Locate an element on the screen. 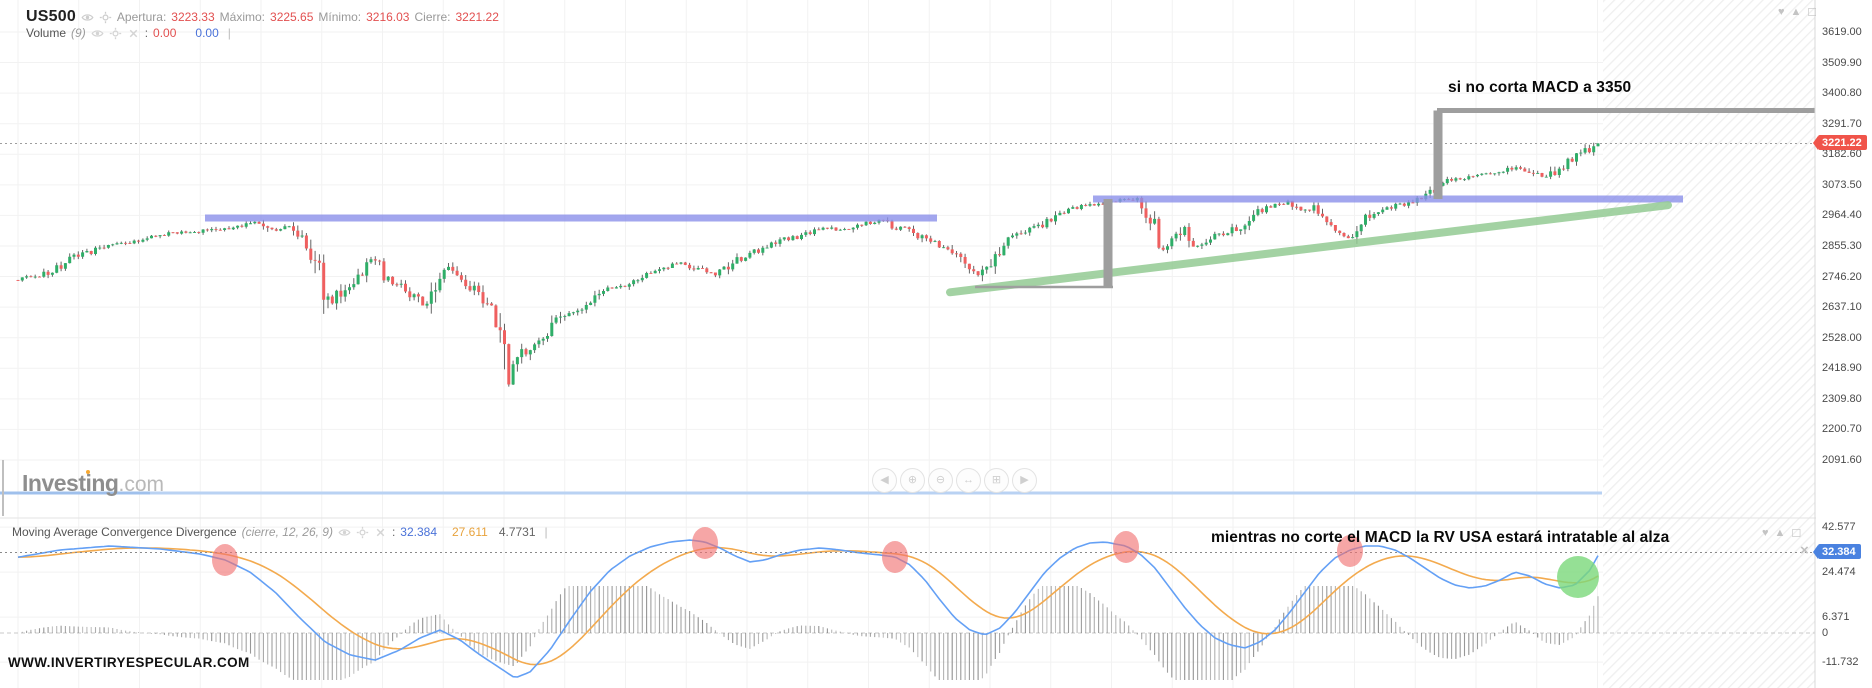  high-value: 3225.65 is located at coordinates (292, 17).